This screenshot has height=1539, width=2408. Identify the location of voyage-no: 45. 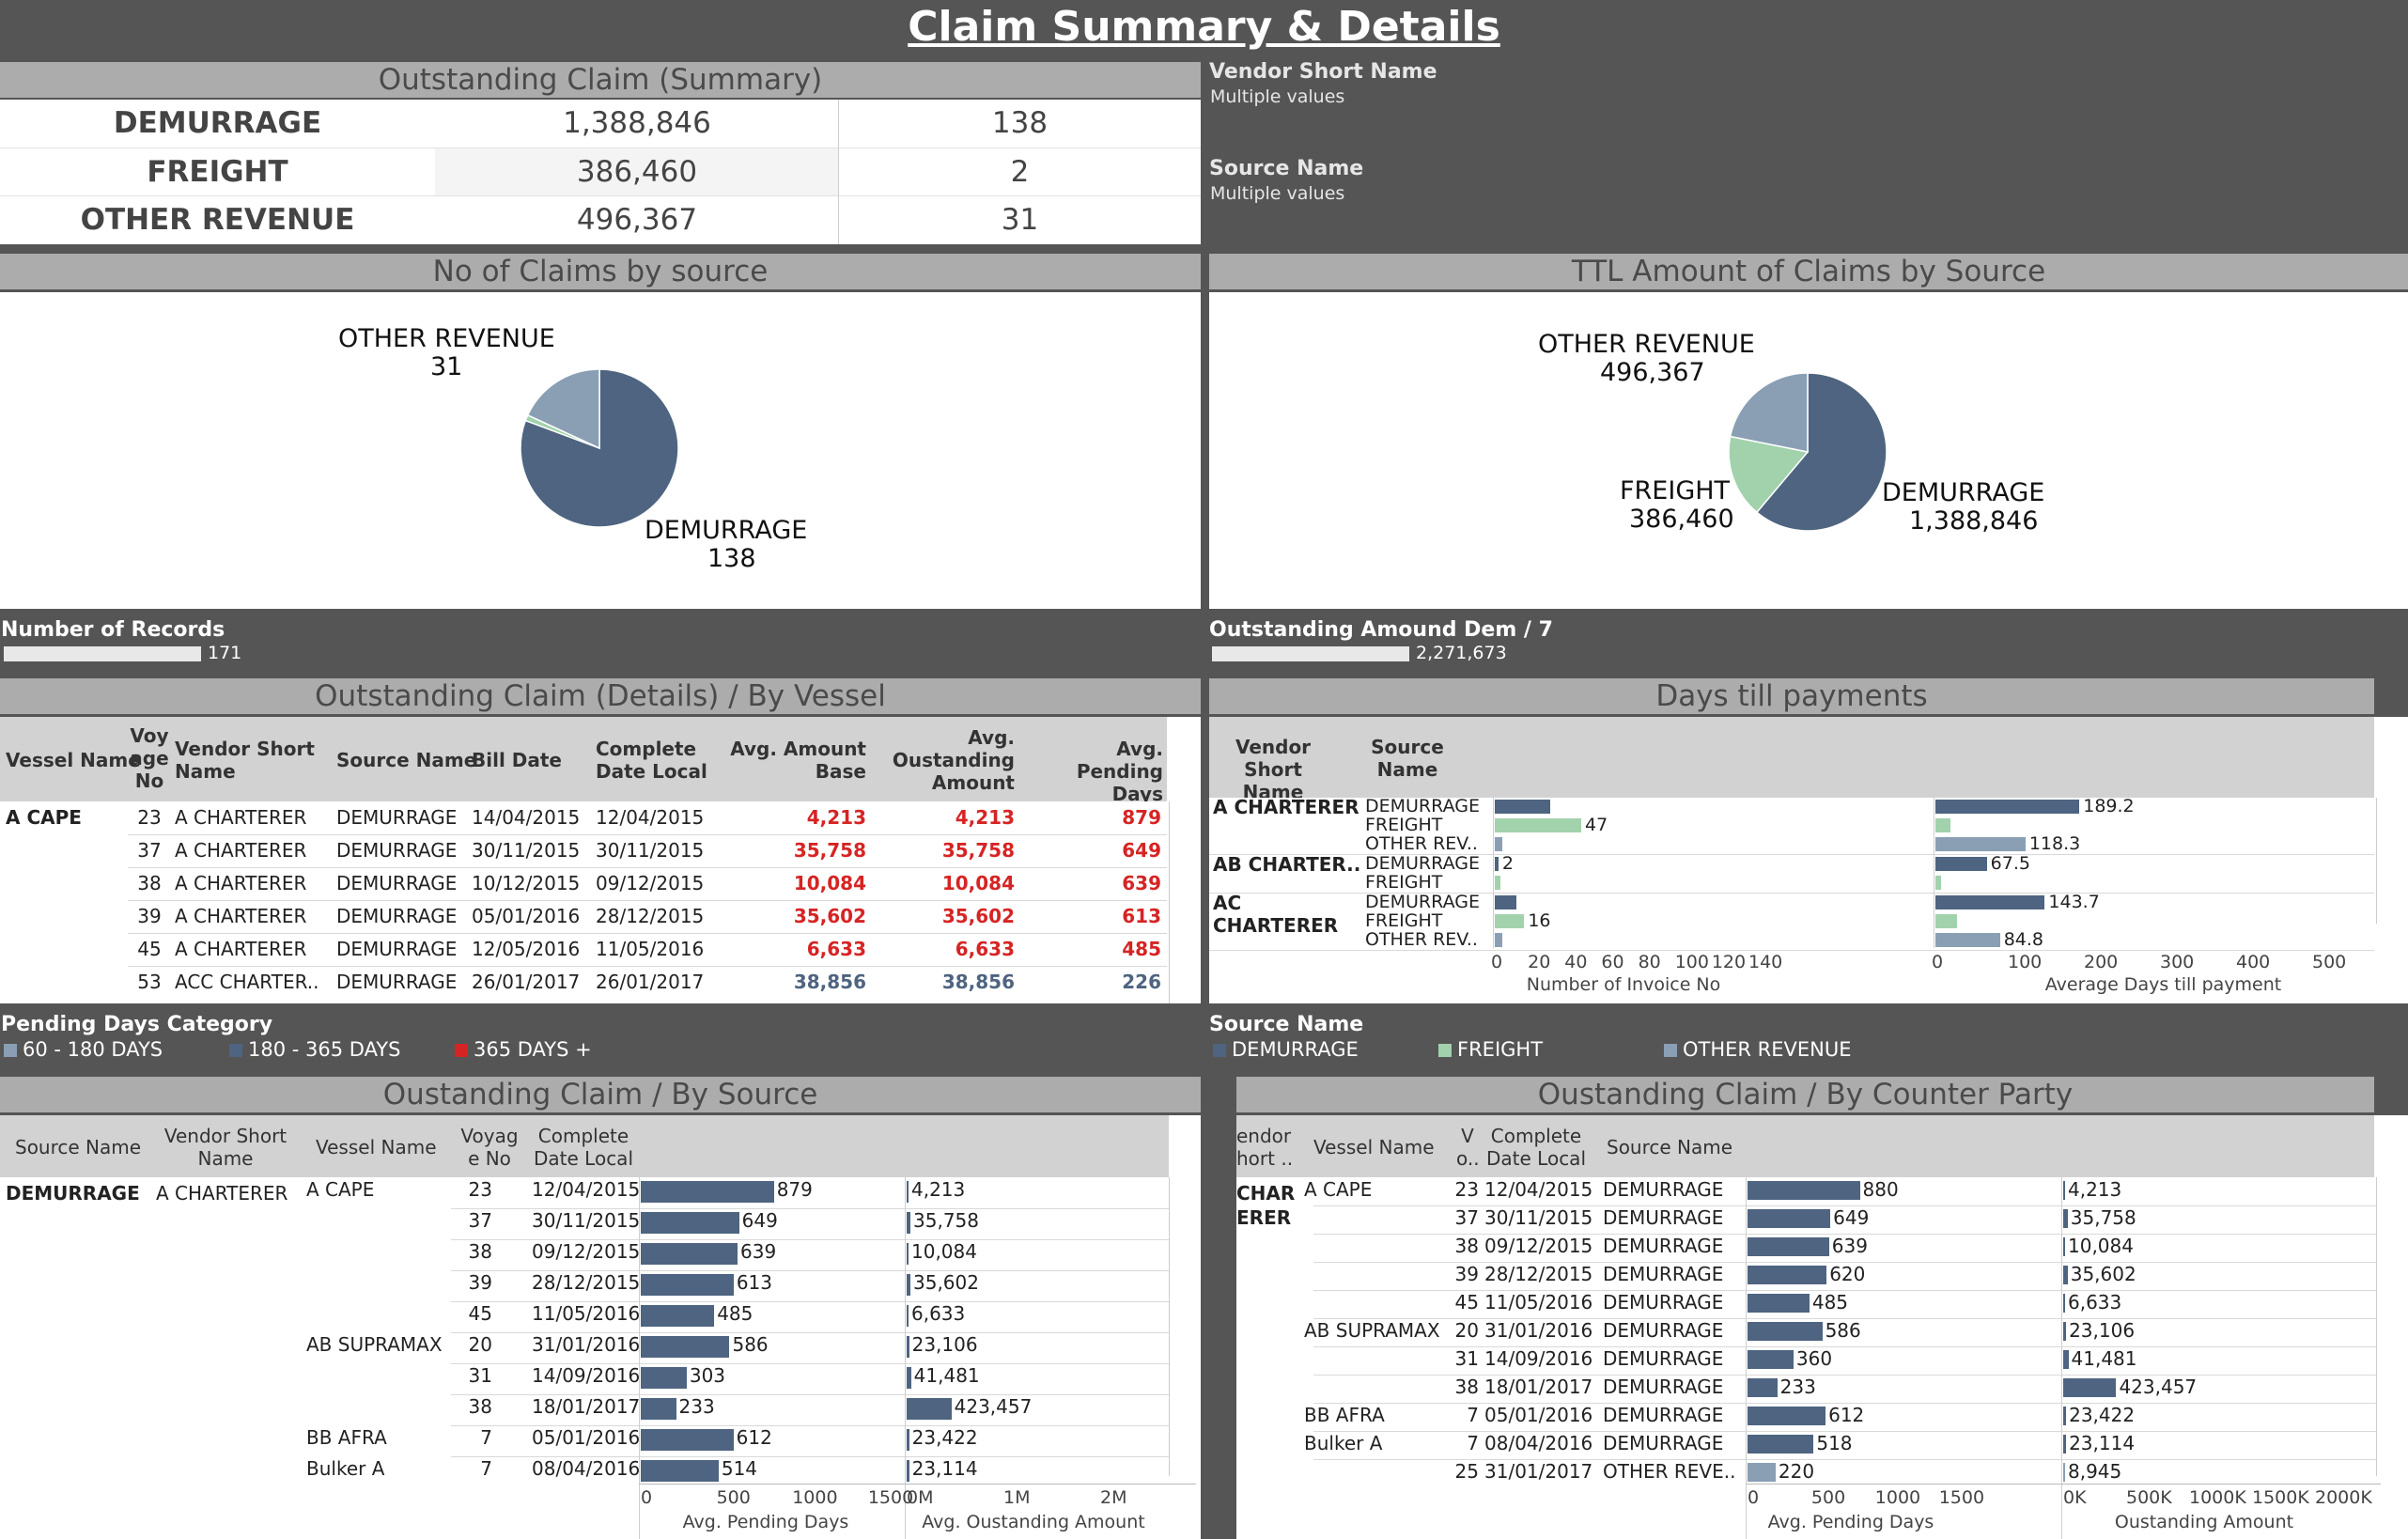
(480, 1313).